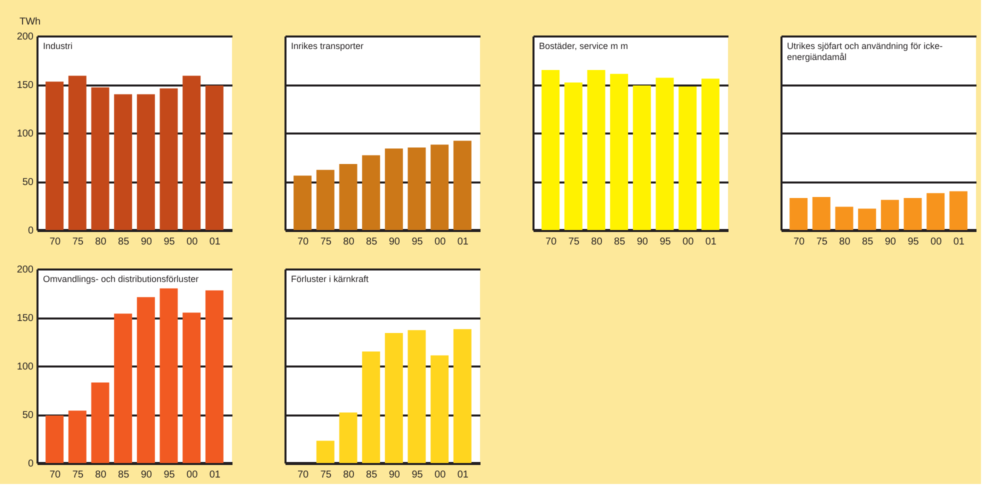 This screenshot has height=492, width=995. I want to click on text: Utrikes sjöfart och användning för icke-energiändamål, so click(865, 51).